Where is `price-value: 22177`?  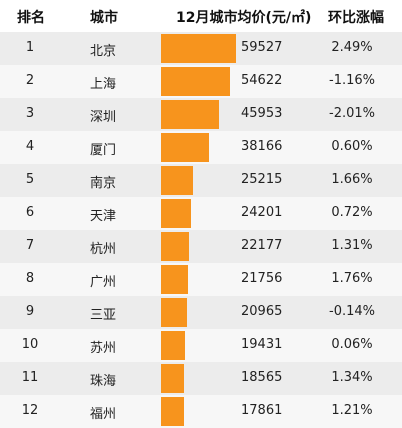
price-value: 22177 is located at coordinates (262, 245).